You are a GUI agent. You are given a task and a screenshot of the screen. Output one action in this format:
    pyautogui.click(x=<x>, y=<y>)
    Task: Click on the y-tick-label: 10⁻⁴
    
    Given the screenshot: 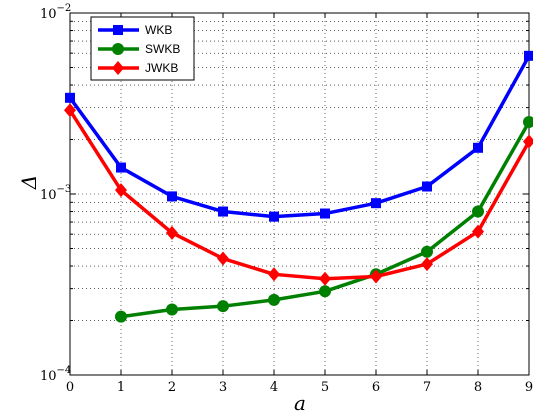 What is the action you would take?
    pyautogui.click(x=55, y=374)
    